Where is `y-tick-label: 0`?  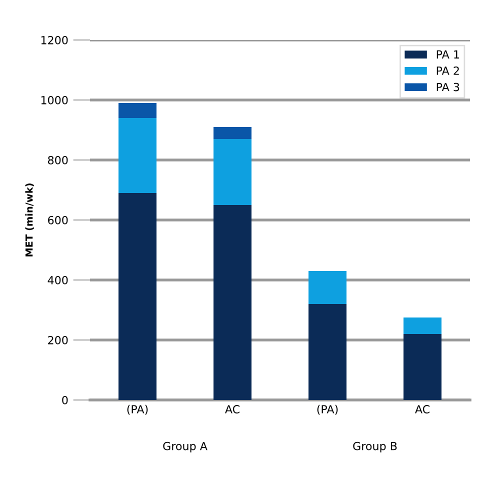 y-tick-label: 0 is located at coordinates (65, 400).